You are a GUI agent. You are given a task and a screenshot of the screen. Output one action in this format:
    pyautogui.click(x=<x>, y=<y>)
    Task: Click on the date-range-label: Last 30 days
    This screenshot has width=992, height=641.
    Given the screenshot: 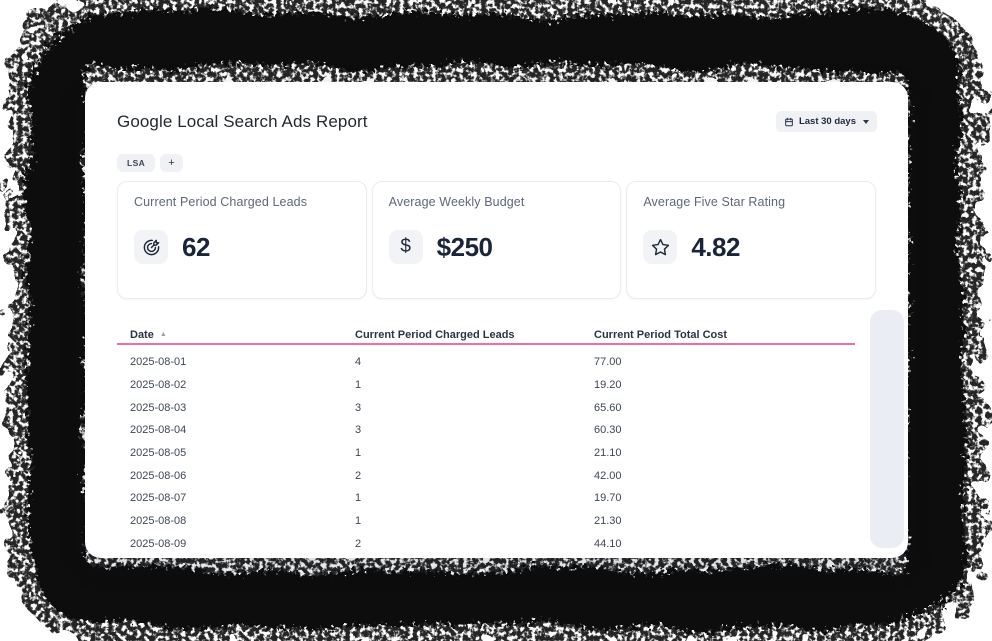 What is the action you would take?
    pyautogui.click(x=827, y=121)
    